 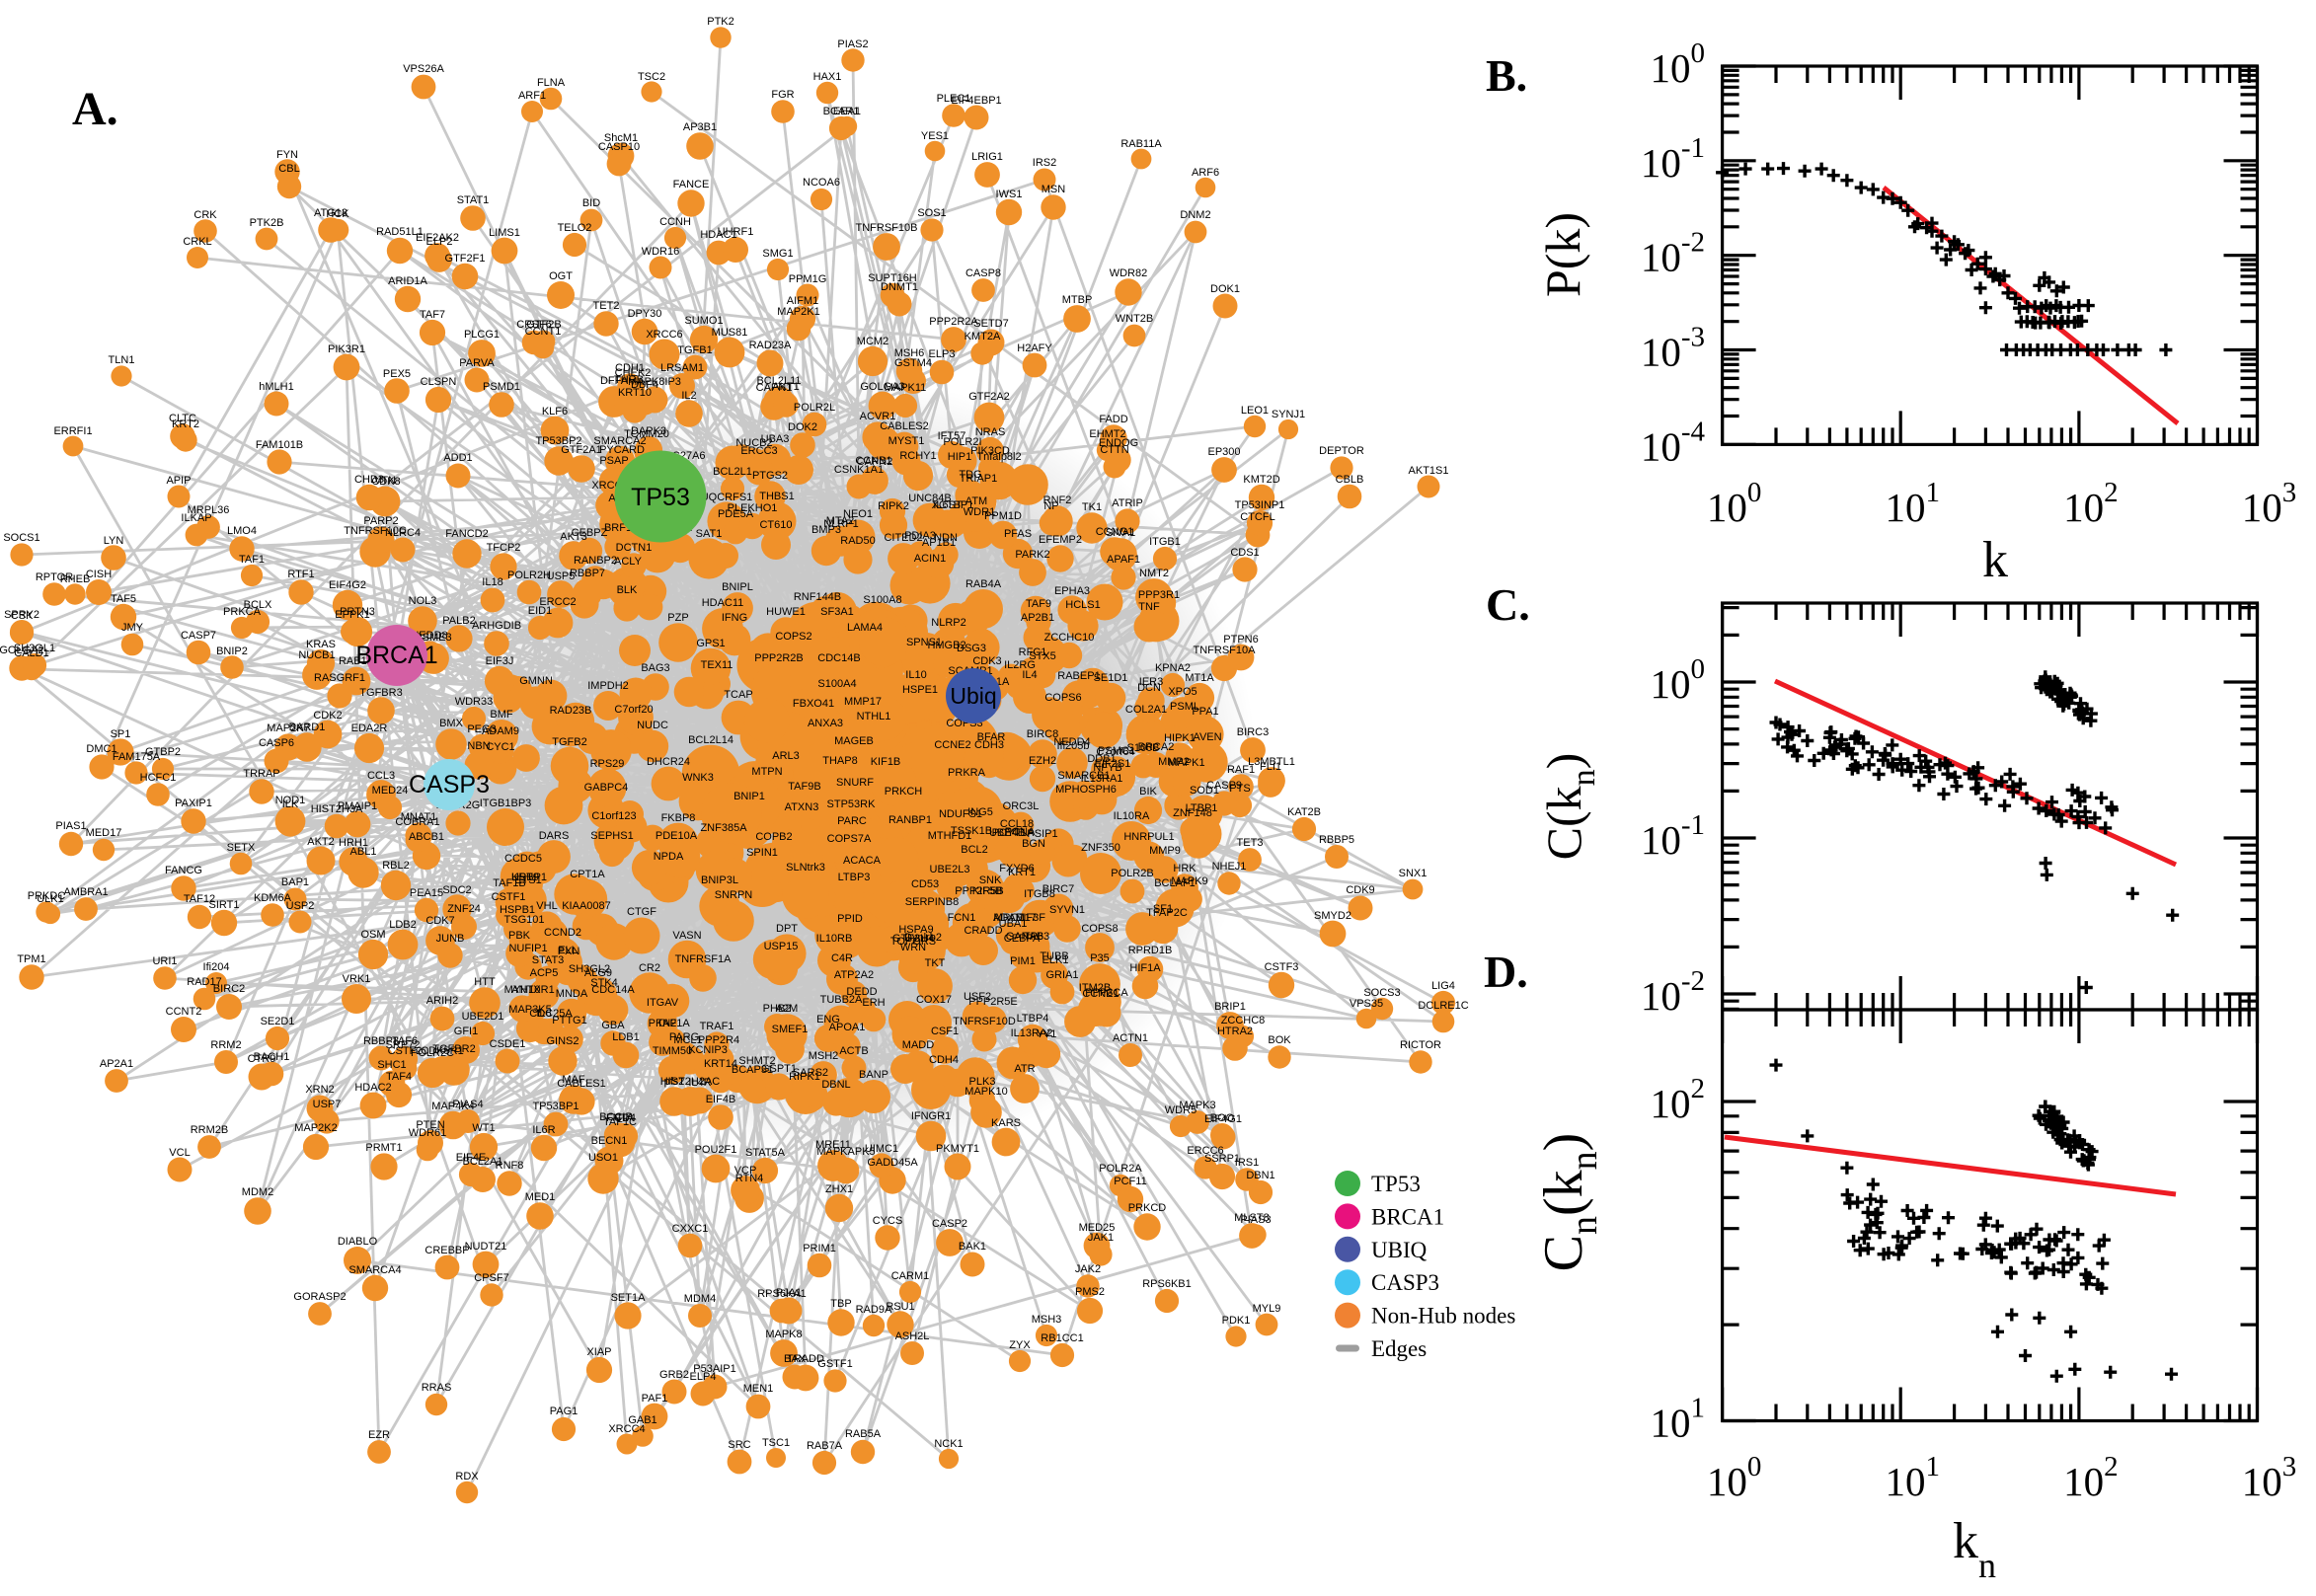 What do you see at coordinates (990, 451) in the screenshot?
I see `svg-text: PIK3CD` at bounding box center [990, 451].